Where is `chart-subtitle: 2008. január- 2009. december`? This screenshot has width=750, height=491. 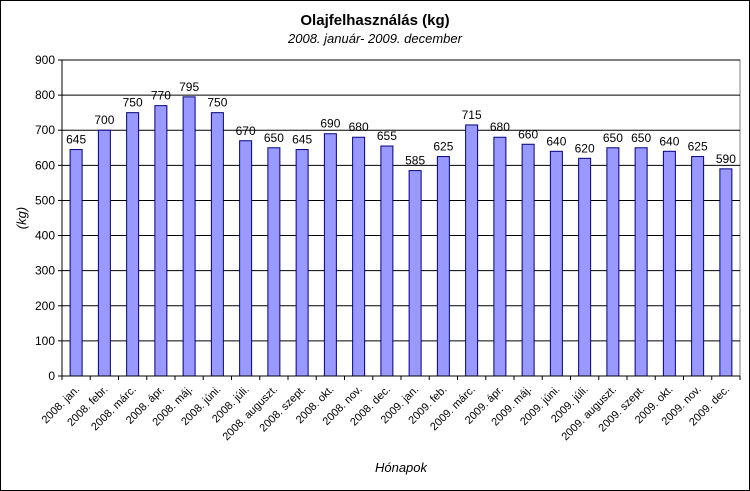
chart-subtitle: 2008. január- 2009. december is located at coordinates (375, 38).